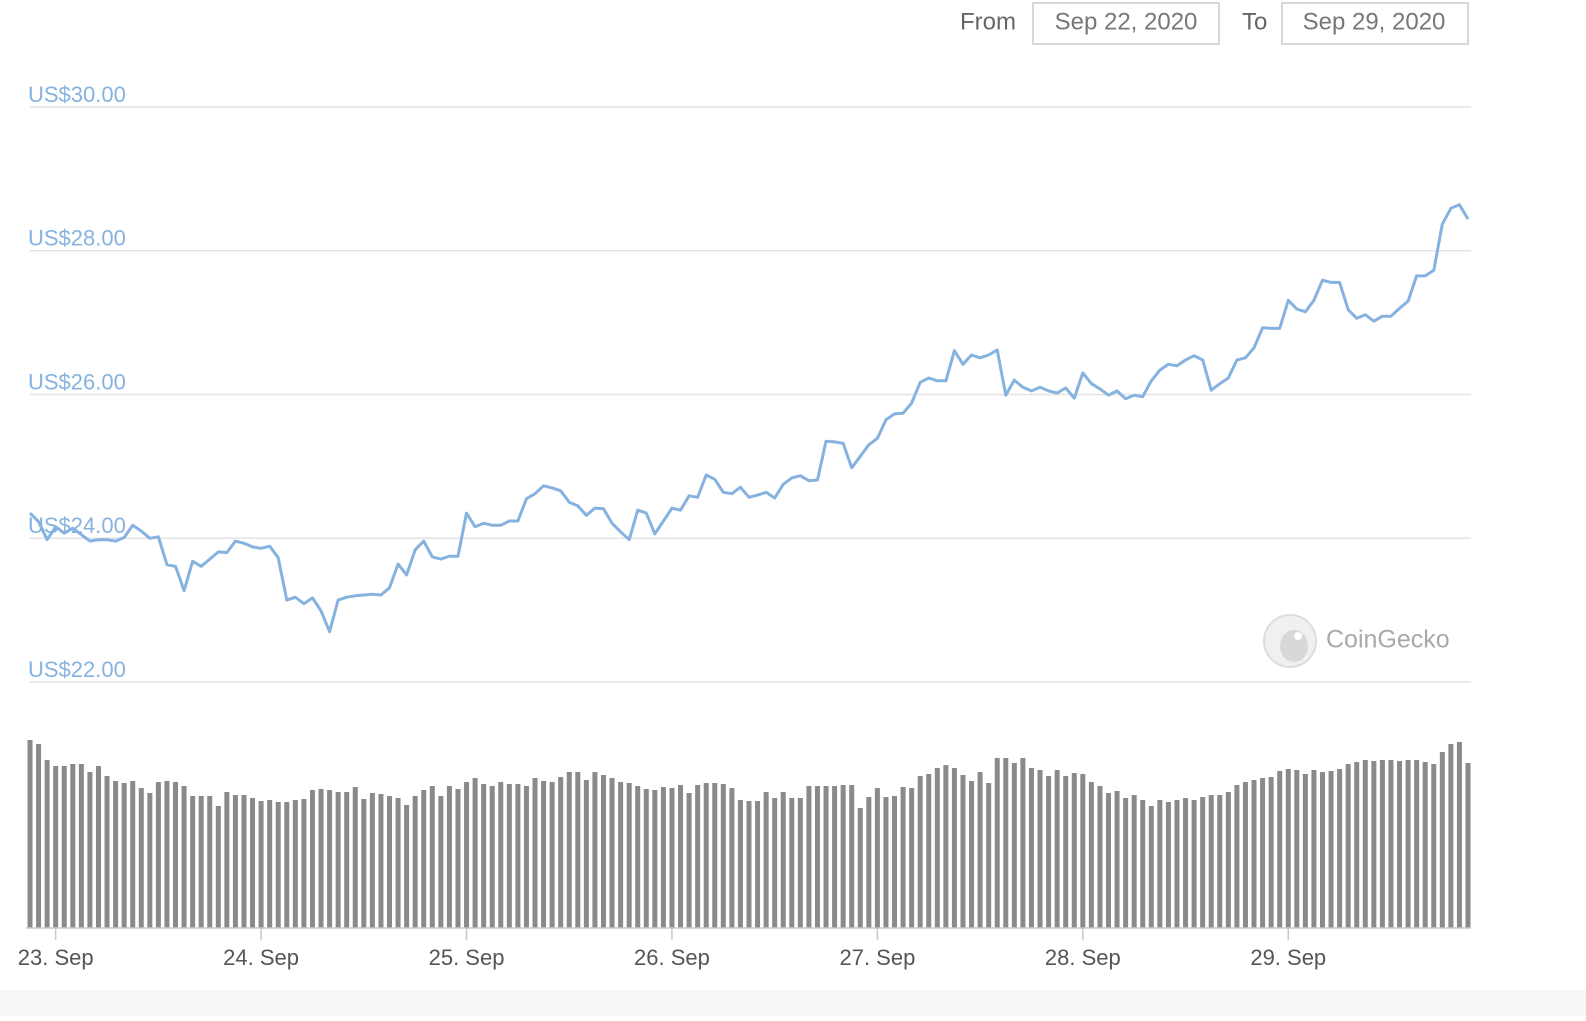  What do you see at coordinates (793, 1003) in the screenshot?
I see `footer-band` at bounding box center [793, 1003].